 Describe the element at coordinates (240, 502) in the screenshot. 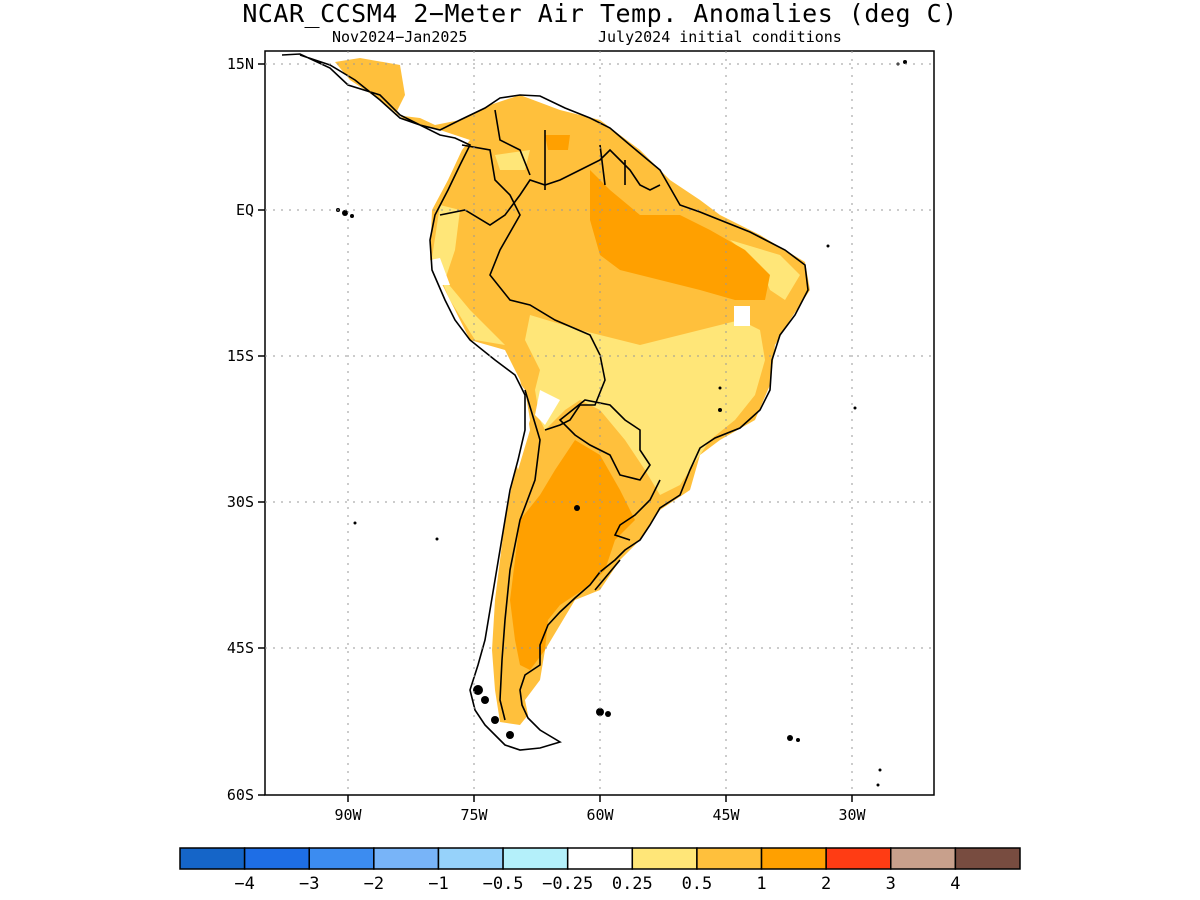

I see `lat-label: 30S` at that location.